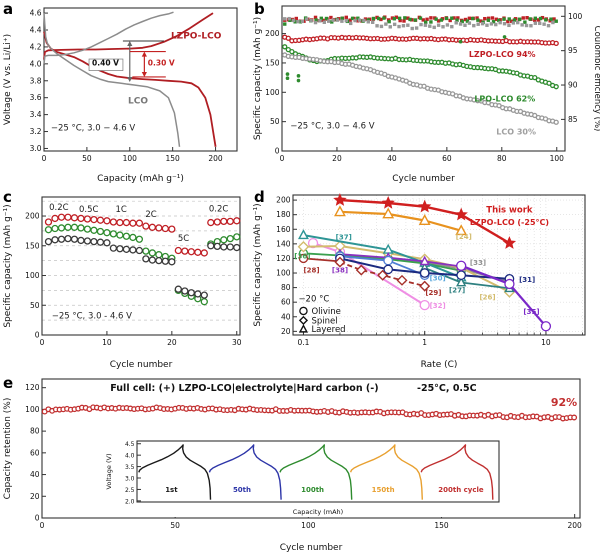  What do you see at coordinates (383, 490) in the screenshot?
I see `svg-text: 150th` at bounding box center [383, 490].